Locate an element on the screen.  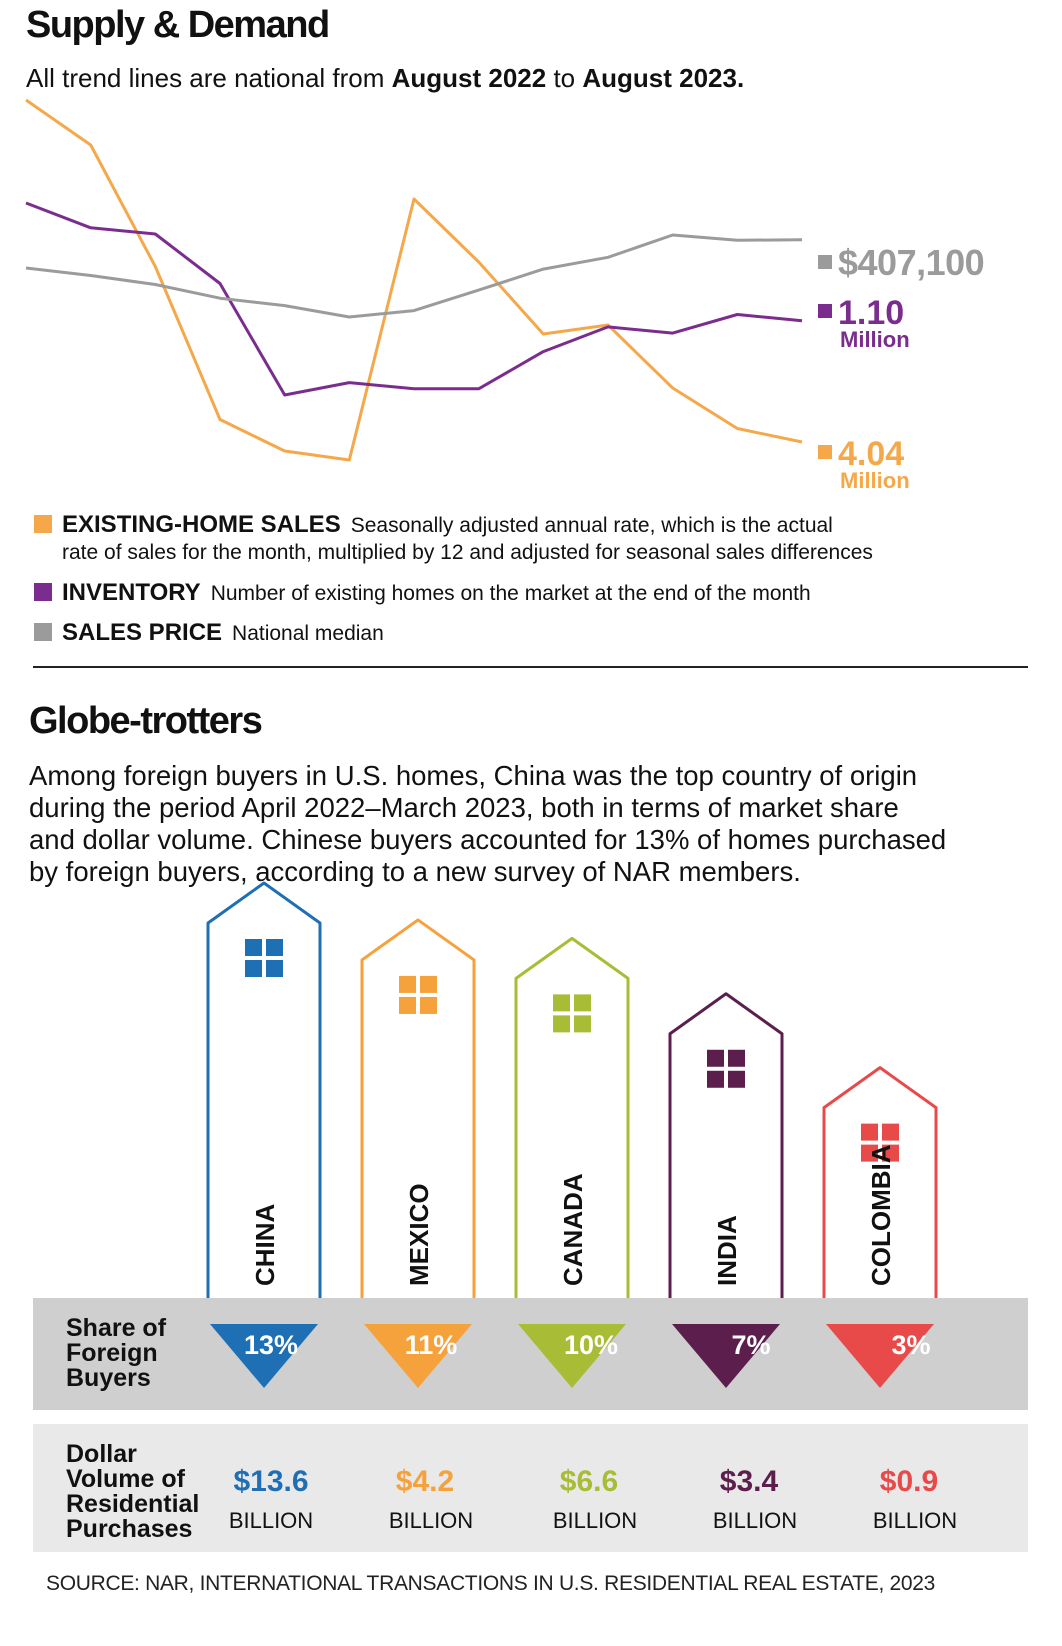
subtitle-to: August 2023. is located at coordinates (663, 78).